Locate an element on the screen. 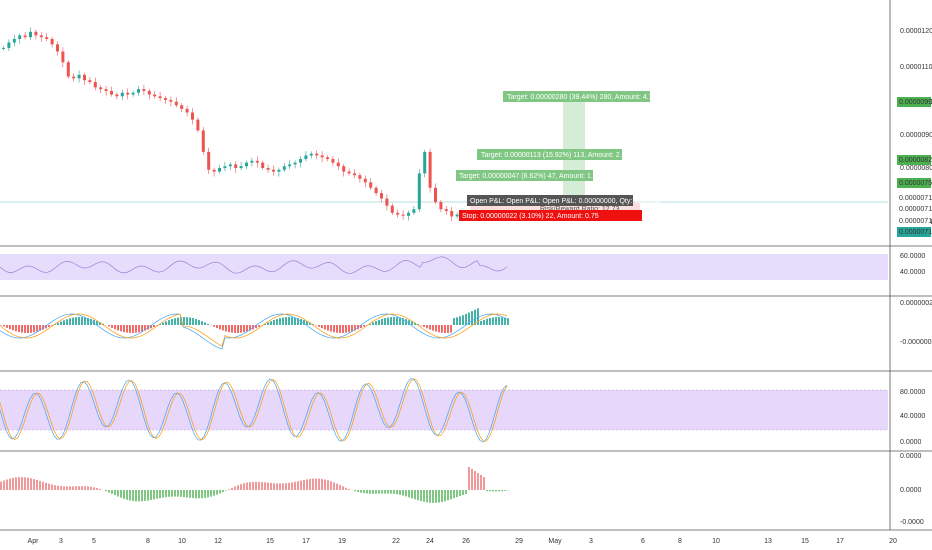  price-tag: 0.00000757 is located at coordinates (914, 183).